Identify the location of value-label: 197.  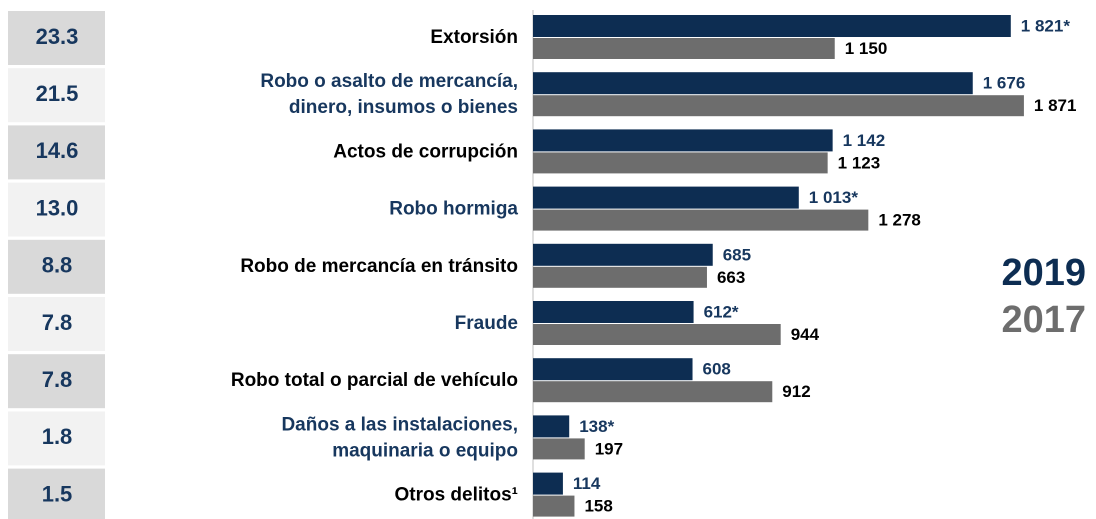
(609, 448).